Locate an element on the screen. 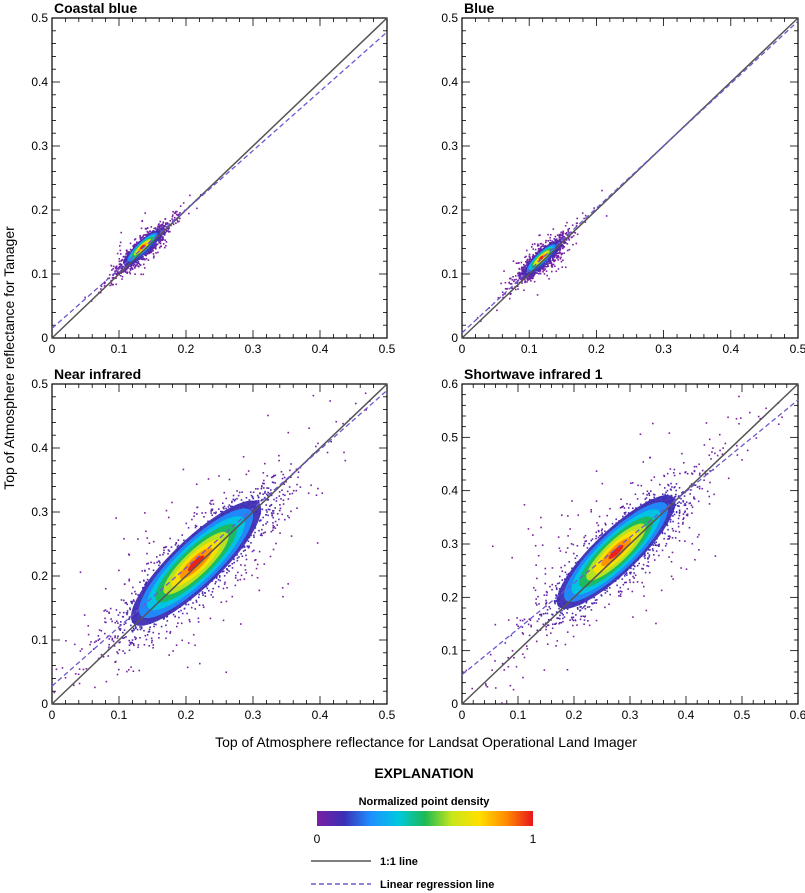 This screenshot has width=805, height=893. y-tick-label: 0.2 is located at coordinates (449, 210).